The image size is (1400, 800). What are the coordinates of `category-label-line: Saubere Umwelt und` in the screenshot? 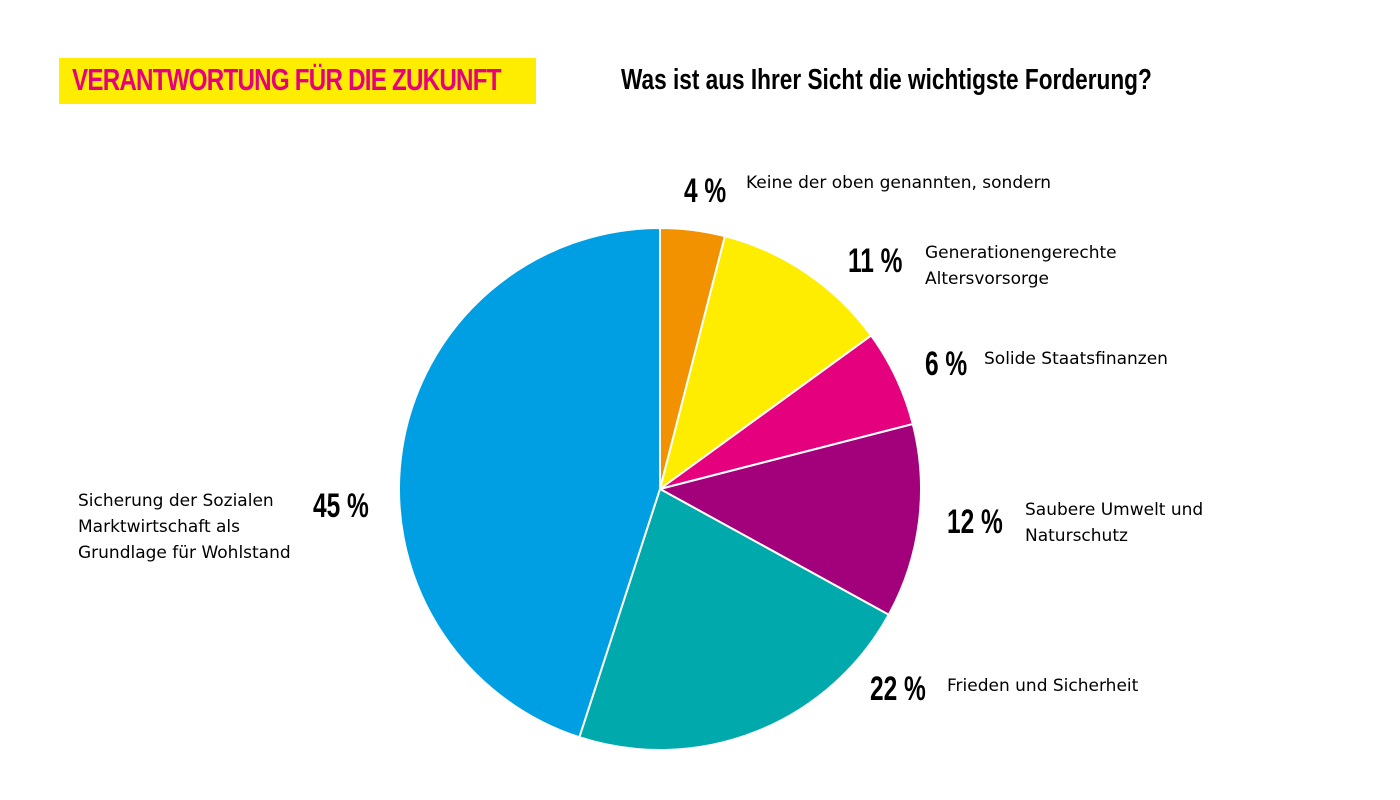 It's located at (1114, 510).